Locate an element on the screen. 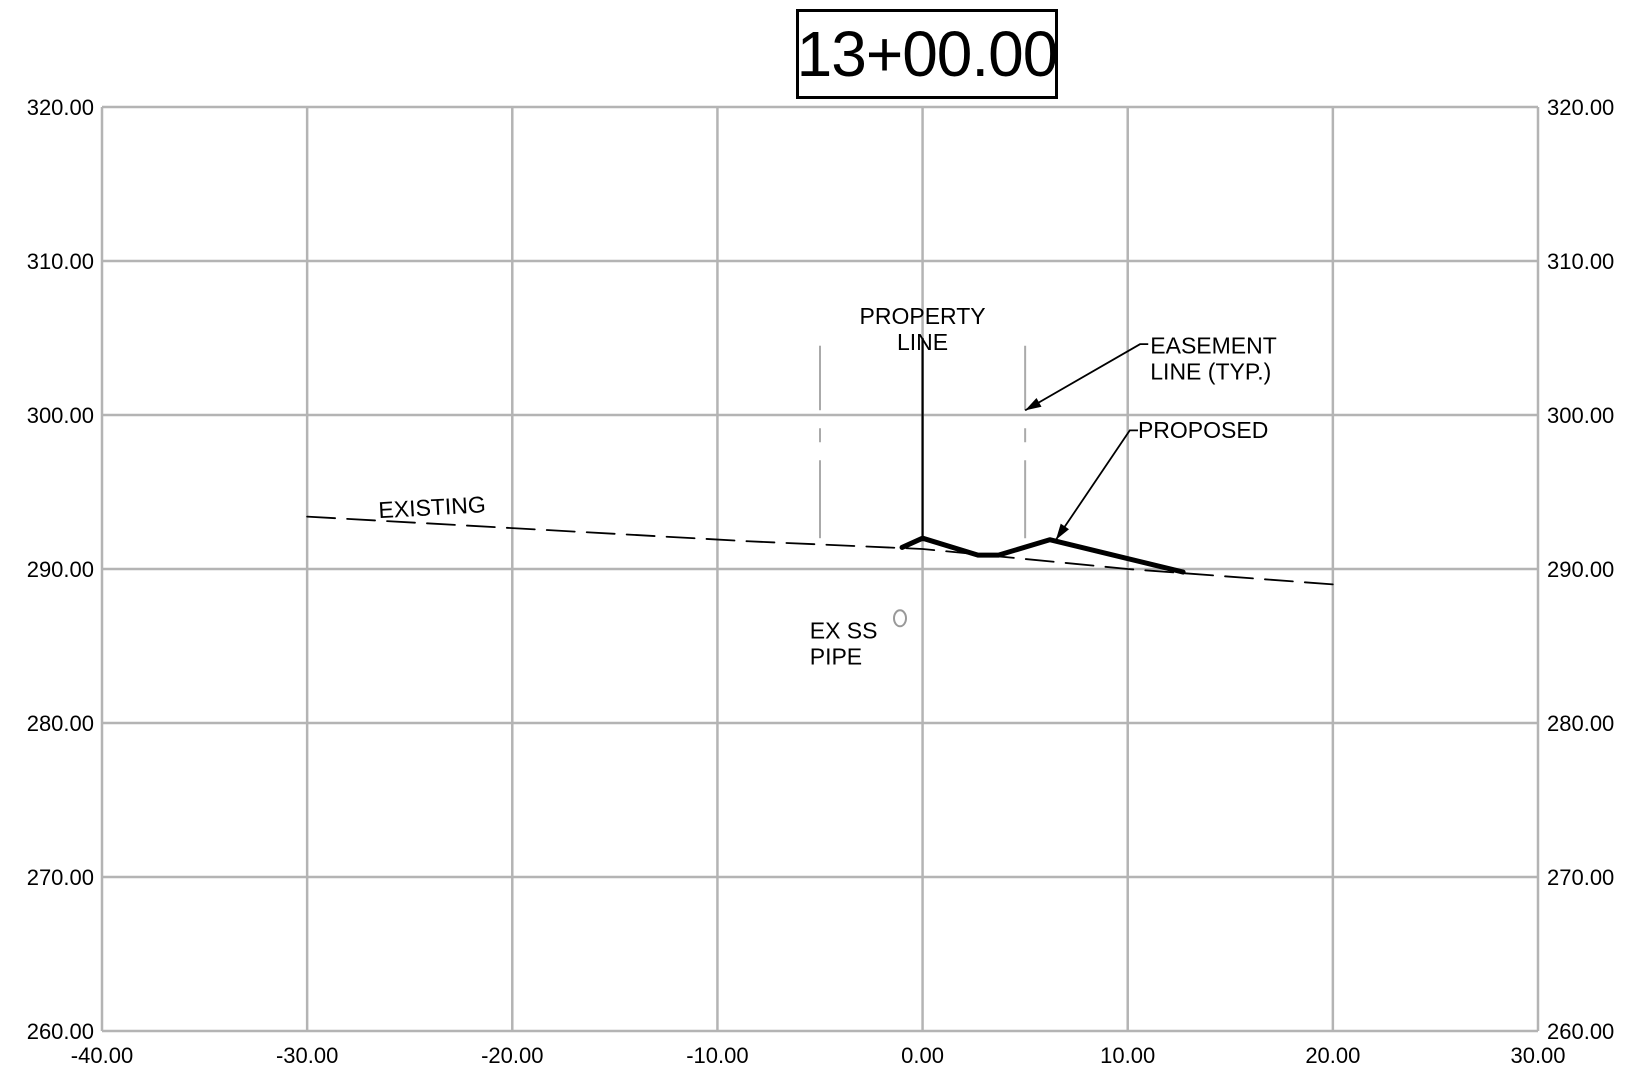 Image resolution: width=1633 pixels, height=1077 pixels. annotation-line: PIPE is located at coordinates (836, 656).